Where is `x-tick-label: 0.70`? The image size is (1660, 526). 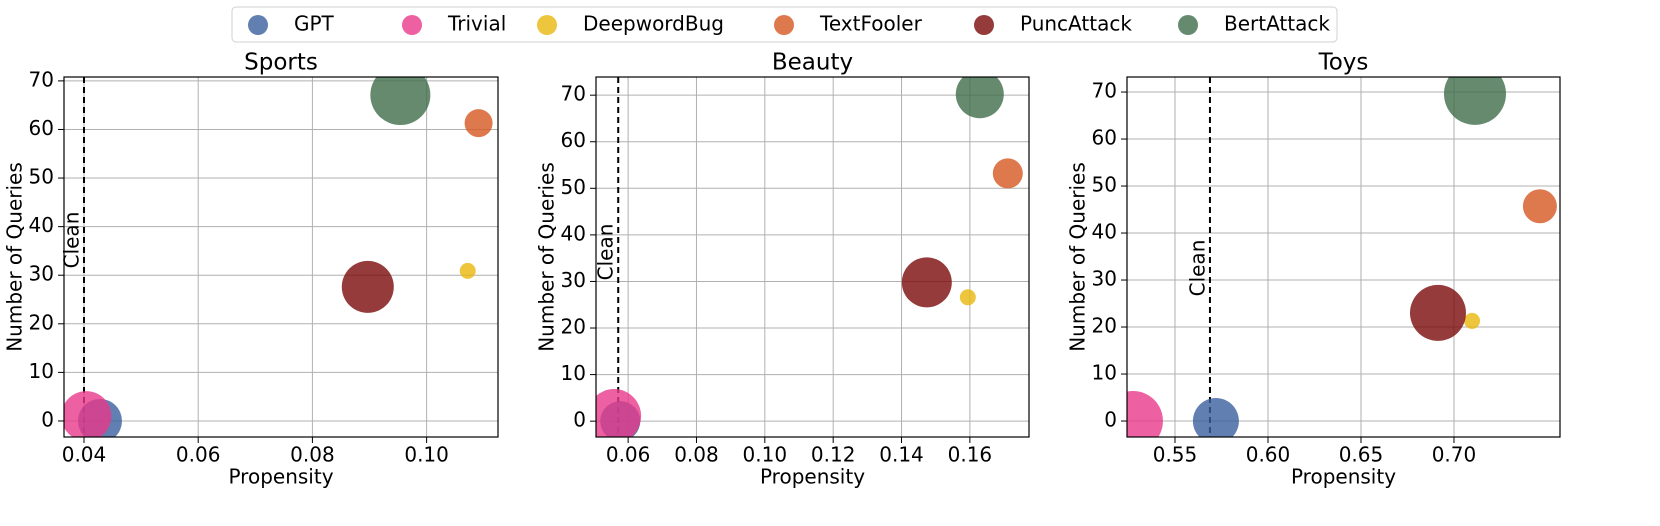
x-tick-label: 0.70 is located at coordinates (1454, 455).